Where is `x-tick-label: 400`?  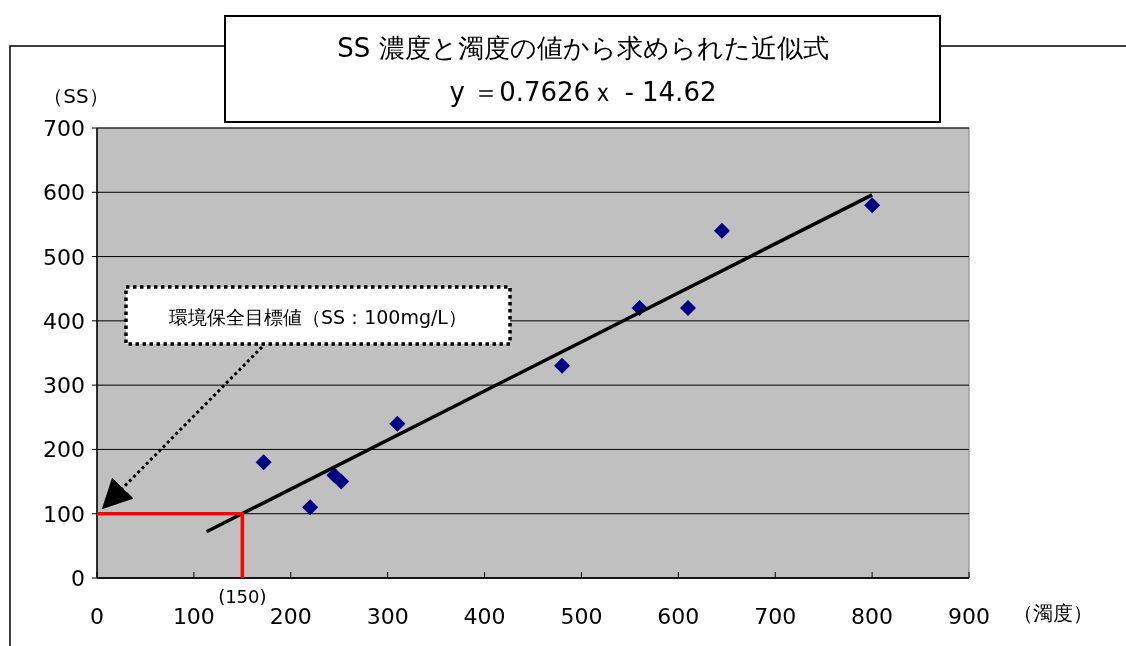
x-tick-label: 400 is located at coordinates (484, 616).